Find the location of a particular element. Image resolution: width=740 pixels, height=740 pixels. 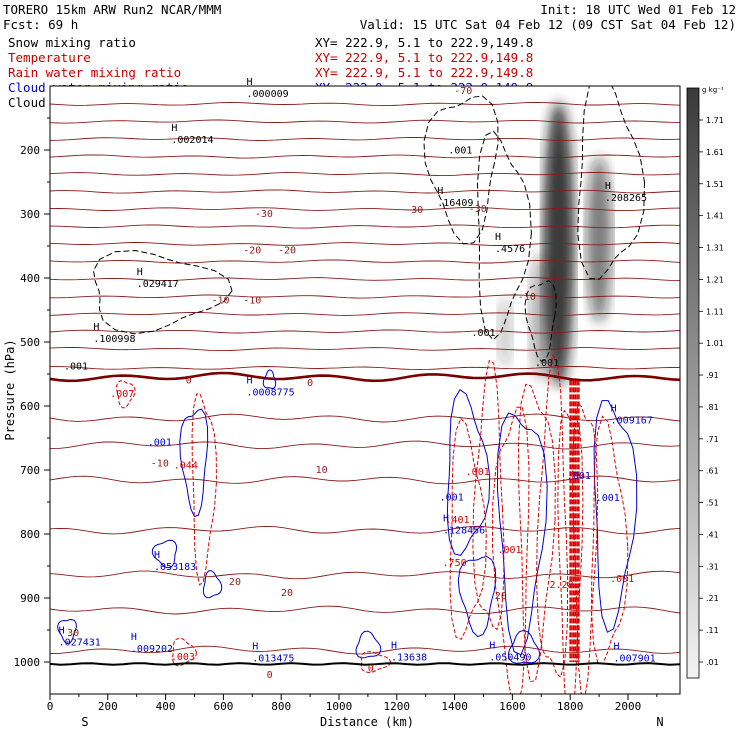

max-value-label: .128456 is located at coordinates (464, 531).